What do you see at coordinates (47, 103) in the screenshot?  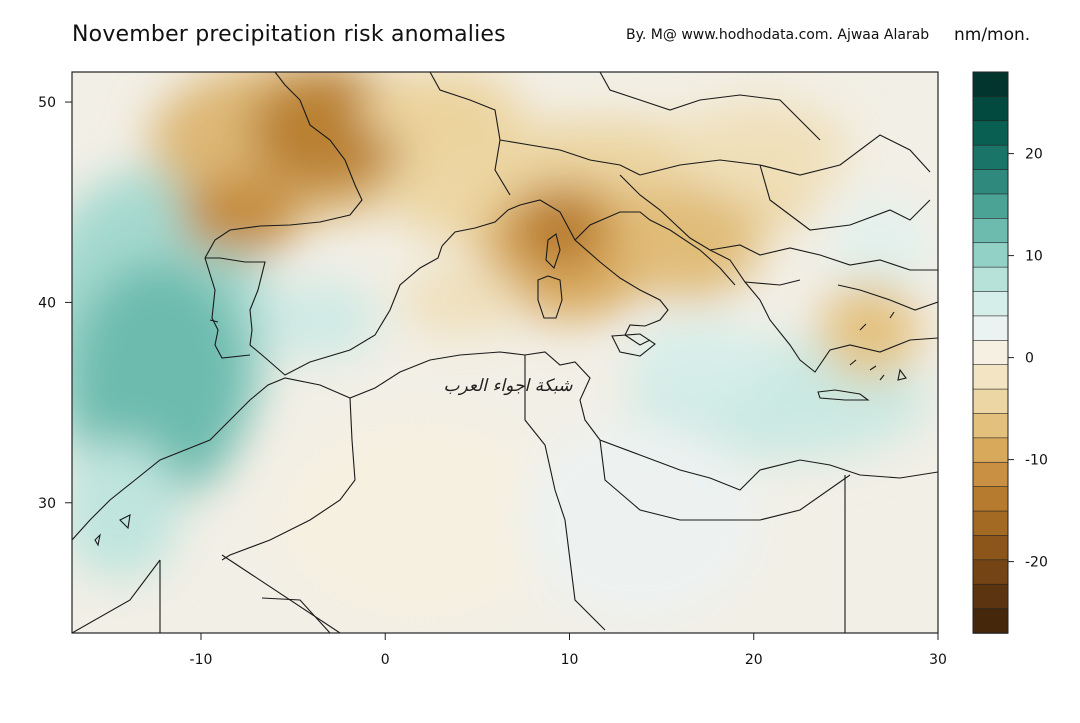 I see `y-tick-label: 50` at bounding box center [47, 103].